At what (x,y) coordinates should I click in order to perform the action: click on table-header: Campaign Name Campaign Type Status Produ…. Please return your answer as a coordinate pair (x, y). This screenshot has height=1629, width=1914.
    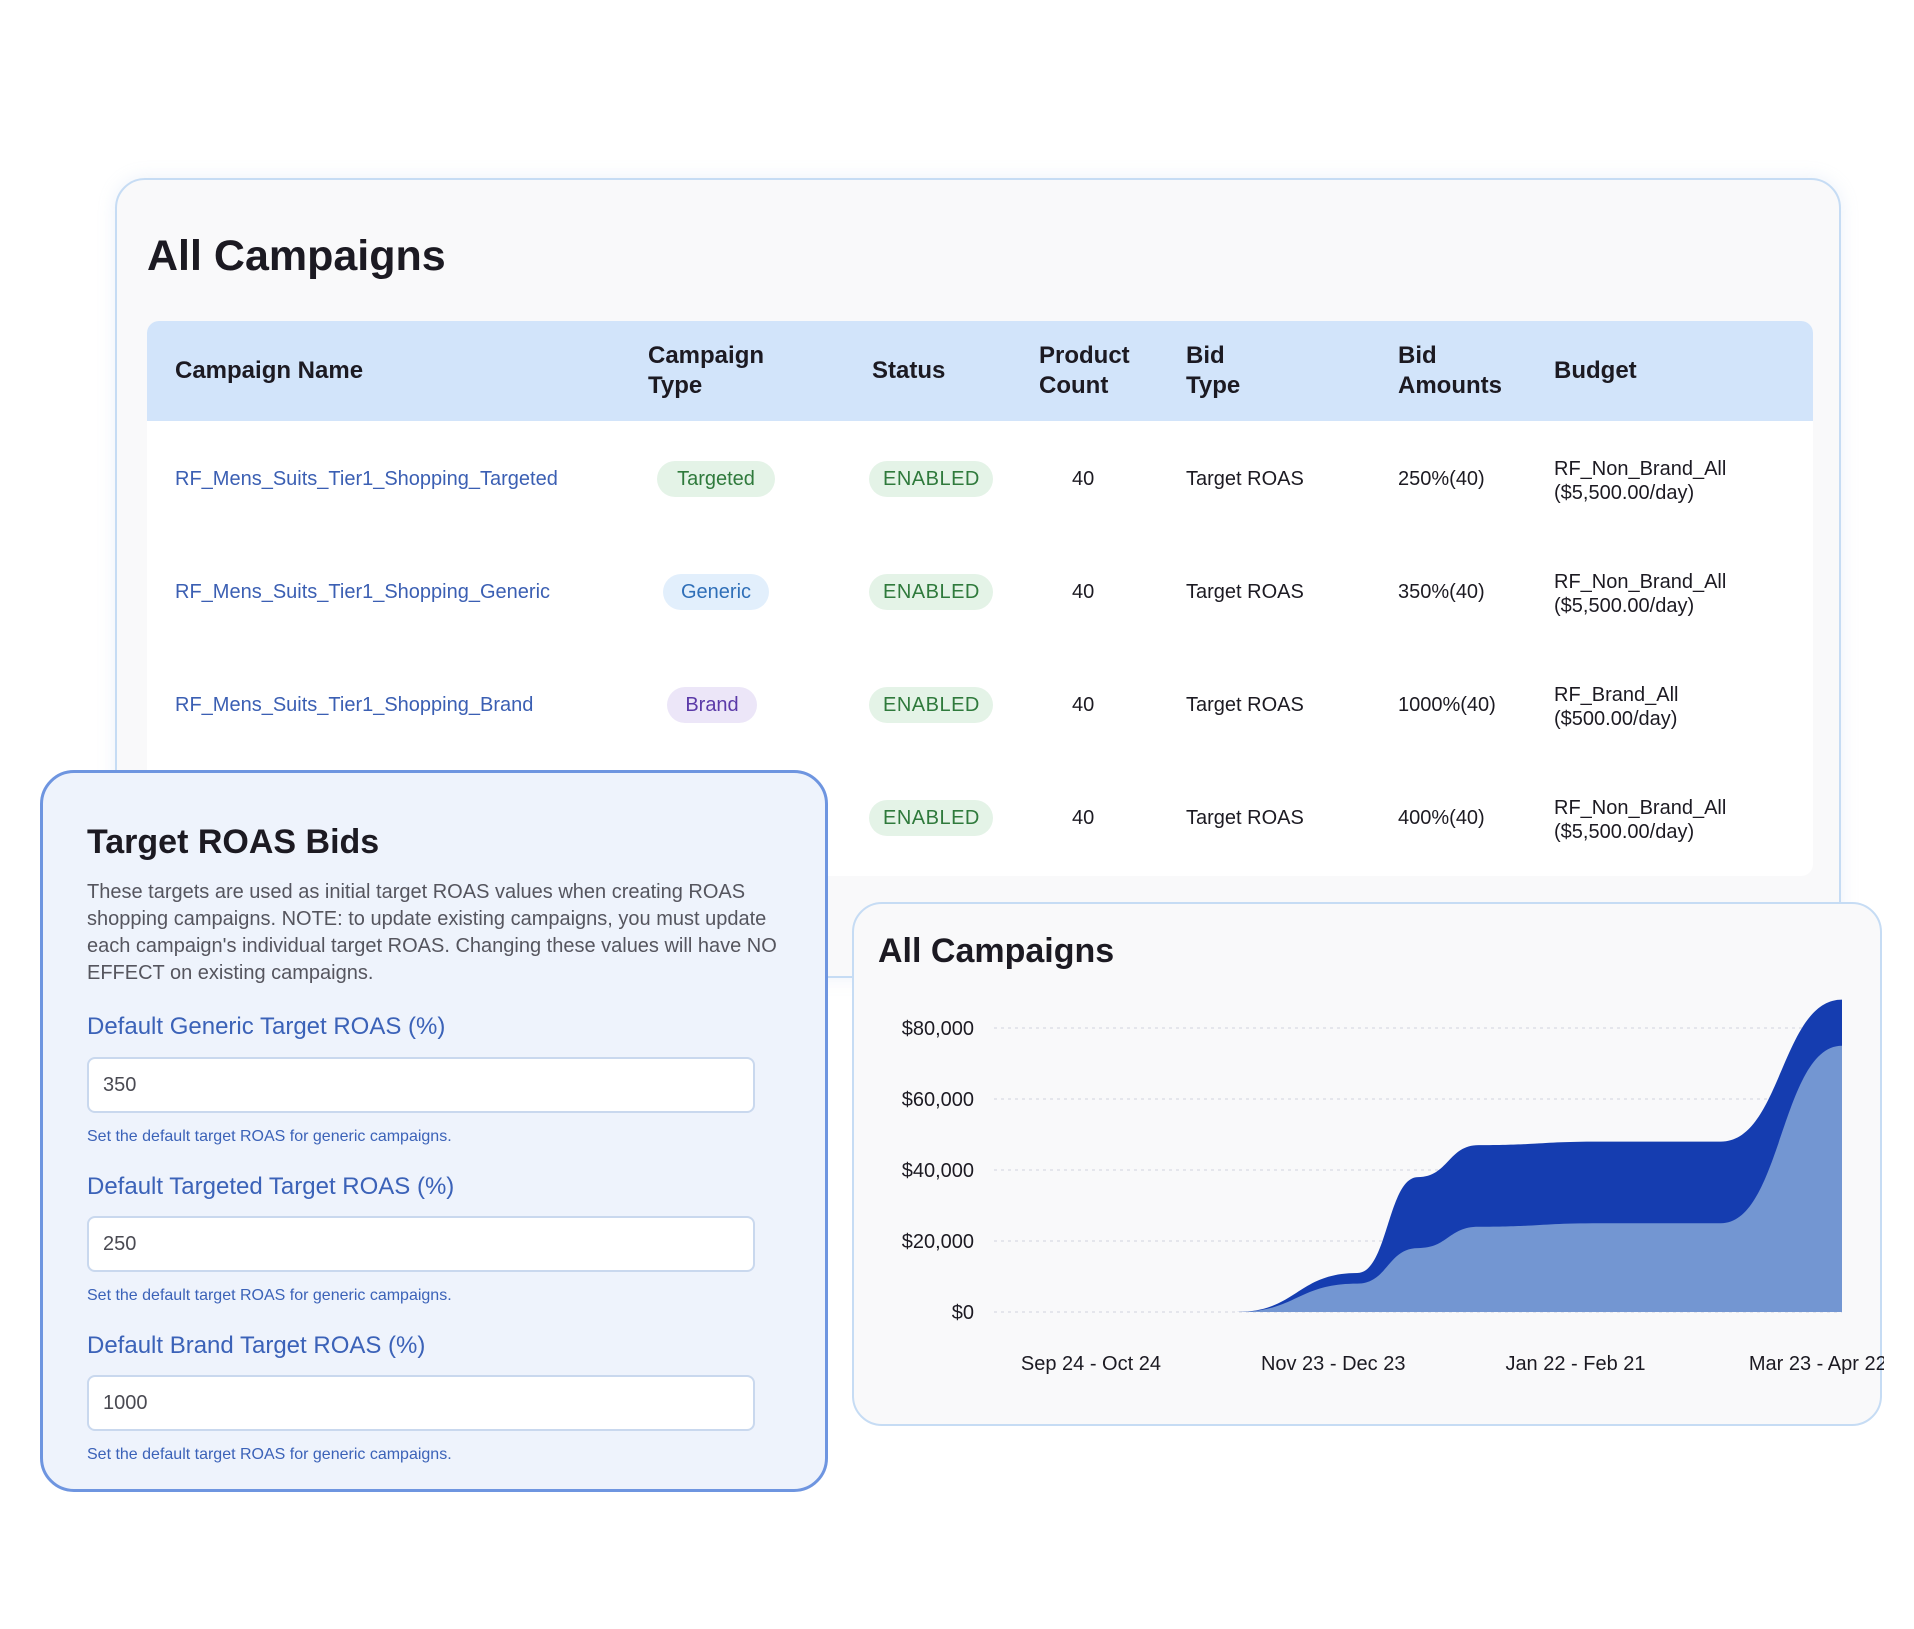
    Looking at the image, I should click on (980, 371).